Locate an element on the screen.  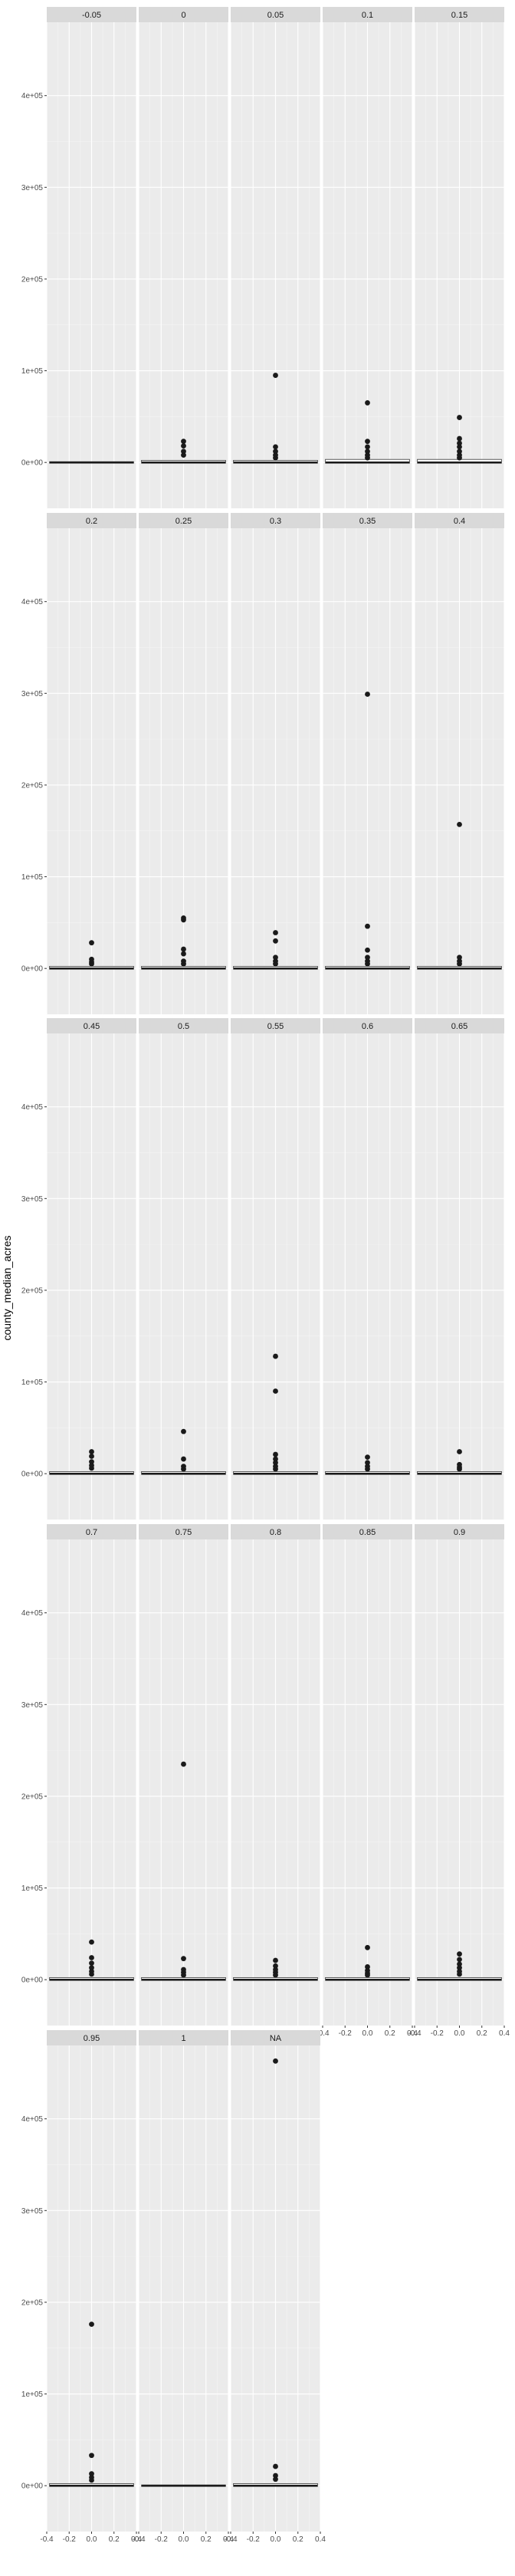
facet-strip-label: 0.95 is located at coordinates (92, 2039).